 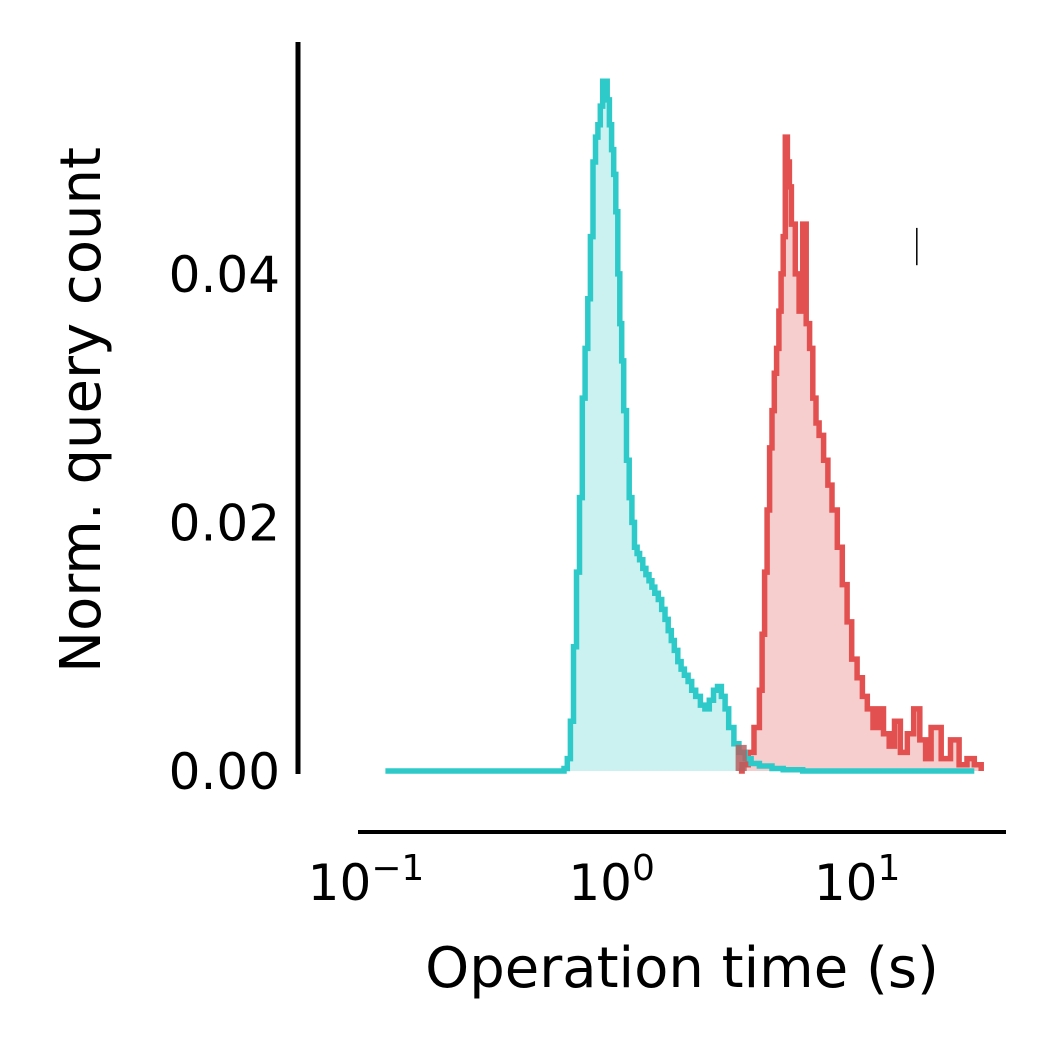 I want to click on x-tick-label: 10⁰, so click(x=611, y=880).